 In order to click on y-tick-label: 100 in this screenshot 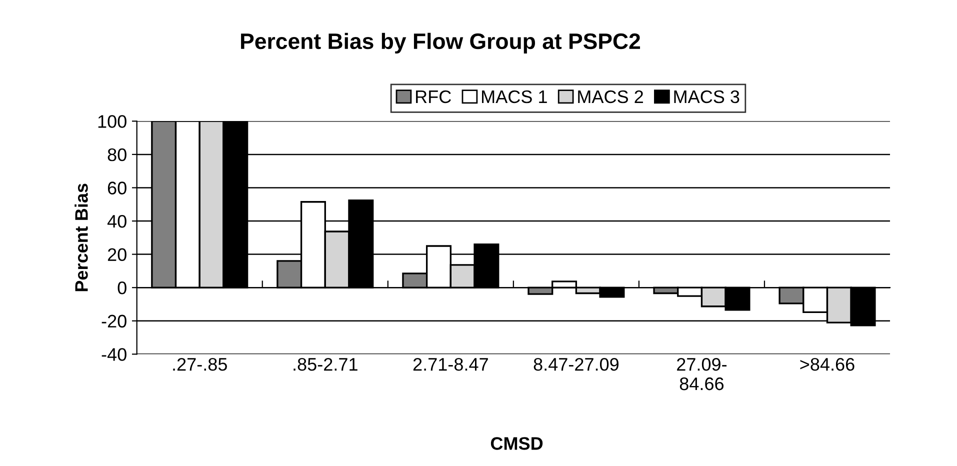, I will do `click(112, 121)`.